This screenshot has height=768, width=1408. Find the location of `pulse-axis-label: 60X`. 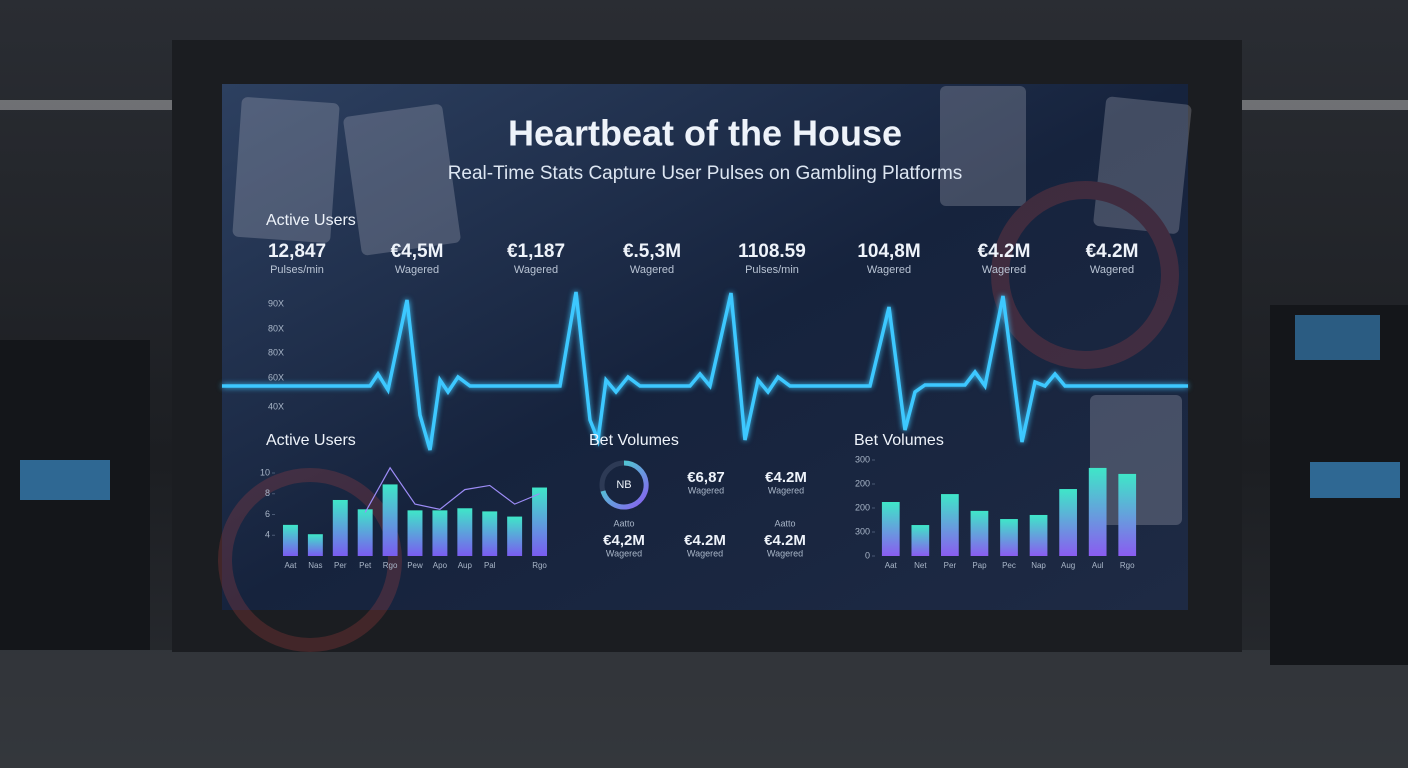

pulse-axis-label: 60X is located at coordinates (276, 377).